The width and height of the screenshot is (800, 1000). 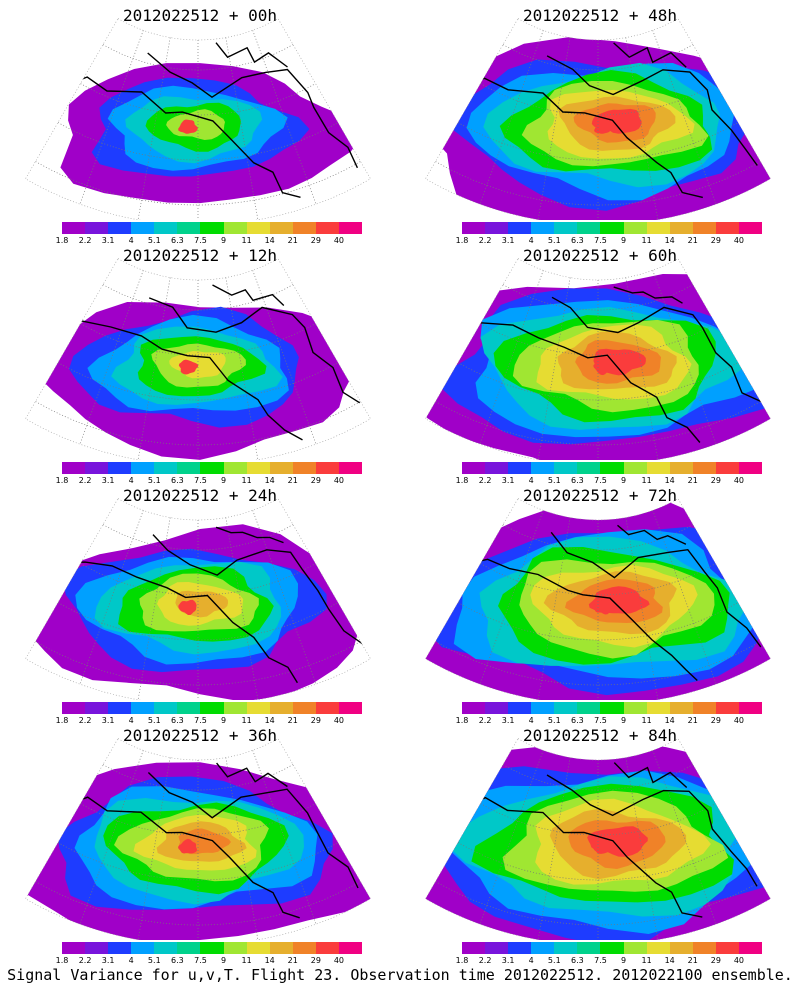 I want to click on panel-title: 2012022512 + 84h, so click(x=600, y=735).